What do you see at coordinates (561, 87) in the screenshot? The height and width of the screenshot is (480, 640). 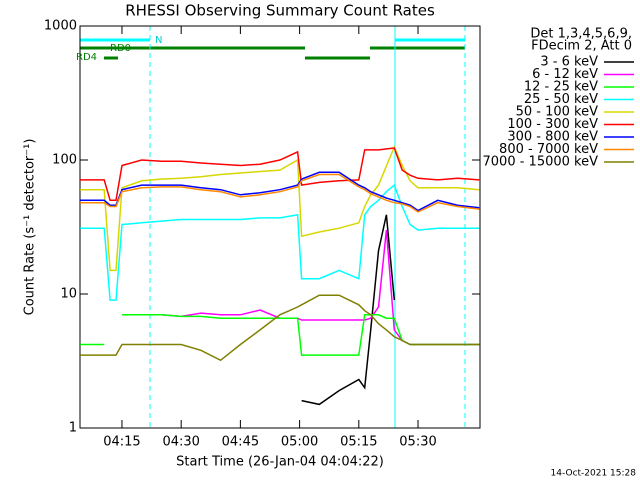 I see `legend-label: 12 - 25 keV` at bounding box center [561, 87].